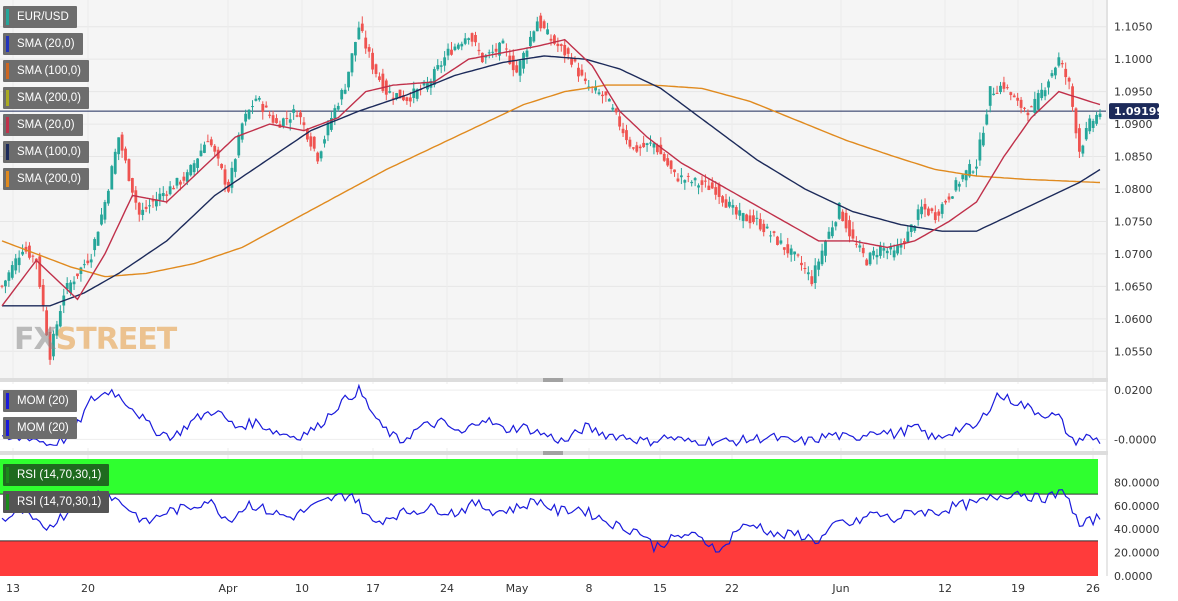 The height and width of the screenshot is (601, 1178). What do you see at coordinates (840, 588) in the screenshot?
I see `date-tick-label: Jun` at bounding box center [840, 588].